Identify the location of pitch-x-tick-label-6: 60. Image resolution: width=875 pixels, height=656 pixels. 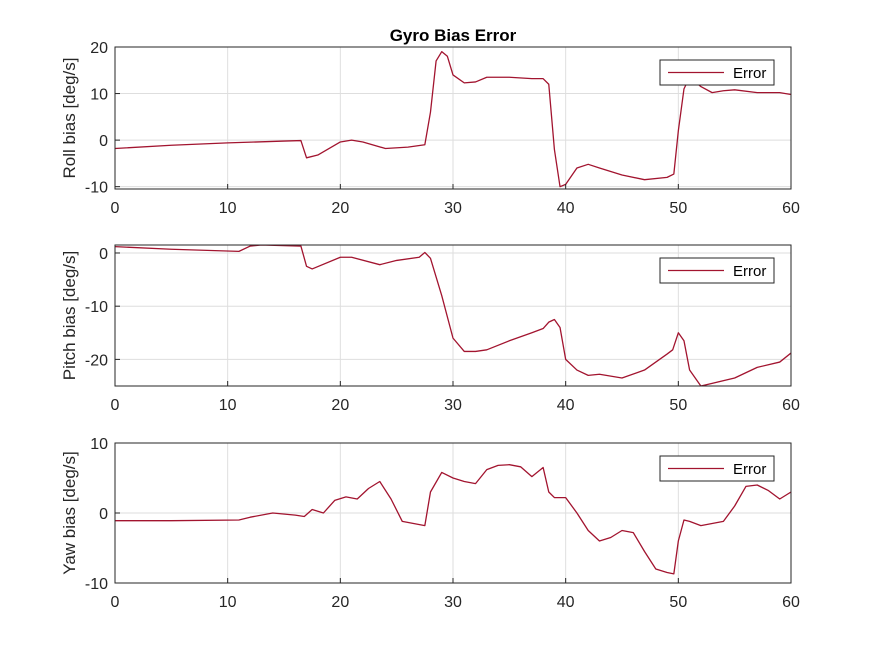
(791, 405).